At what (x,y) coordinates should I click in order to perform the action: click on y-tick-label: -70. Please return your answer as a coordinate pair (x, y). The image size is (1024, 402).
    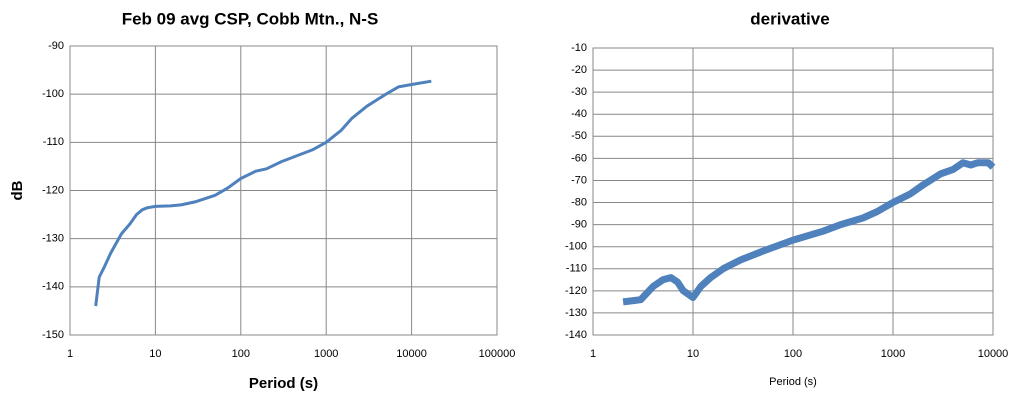
    Looking at the image, I should click on (579, 180).